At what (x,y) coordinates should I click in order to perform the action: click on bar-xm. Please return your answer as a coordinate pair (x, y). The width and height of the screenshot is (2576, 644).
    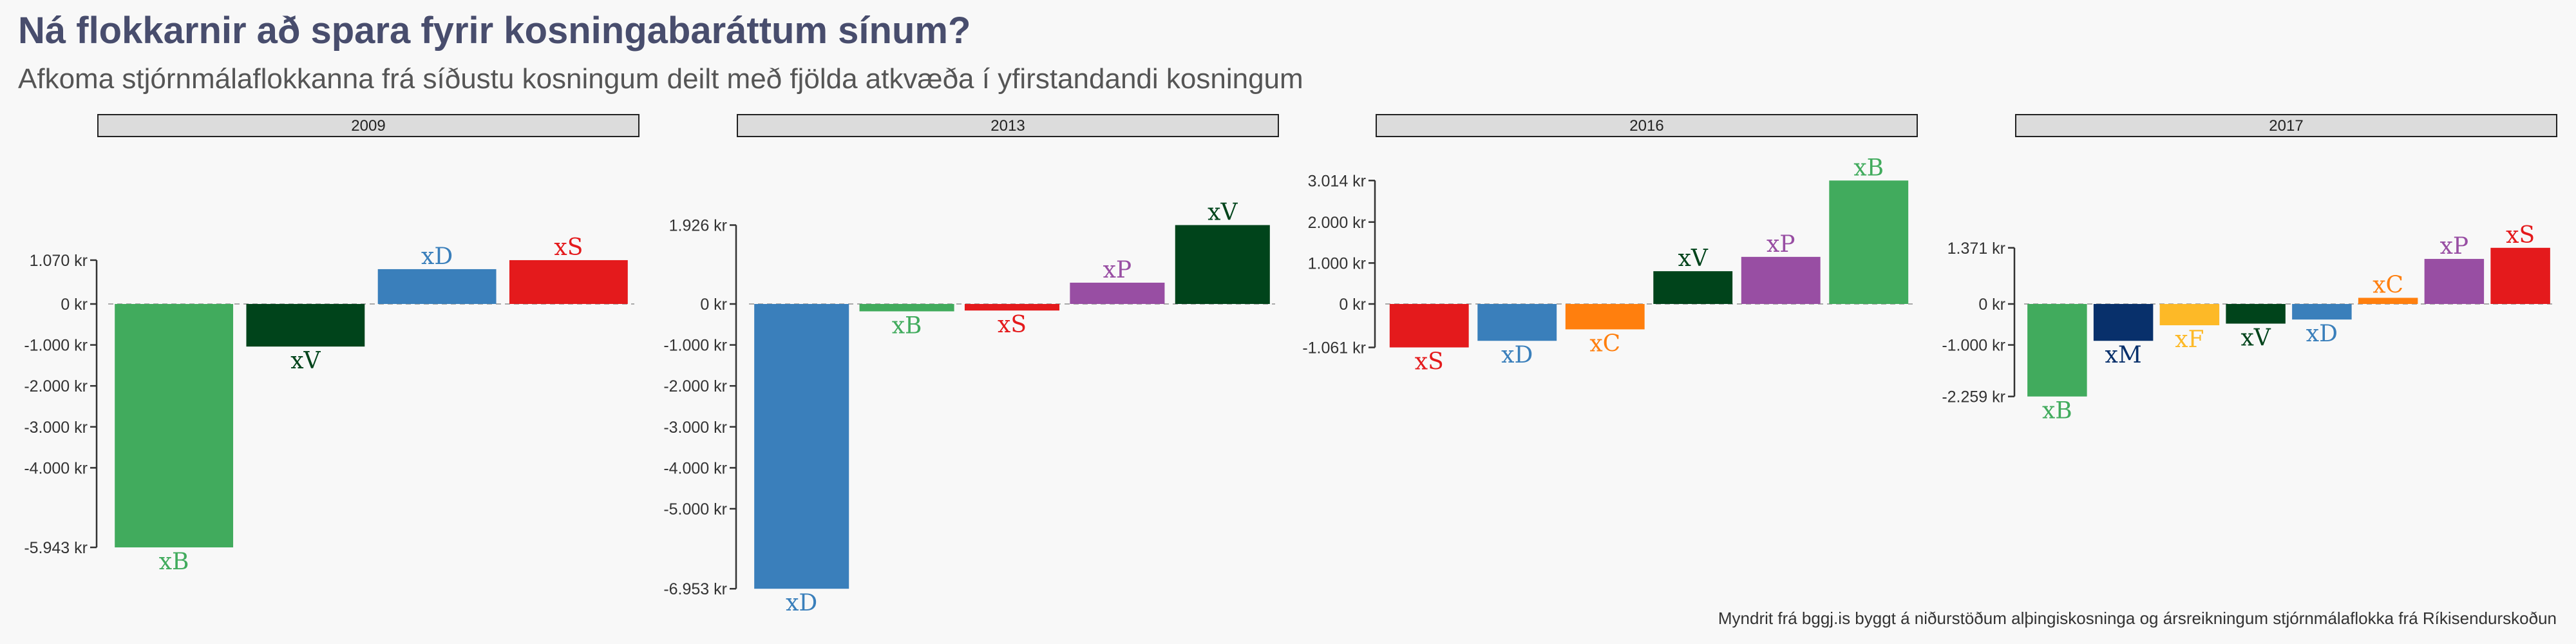
    Looking at the image, I should click on (2123, 322).